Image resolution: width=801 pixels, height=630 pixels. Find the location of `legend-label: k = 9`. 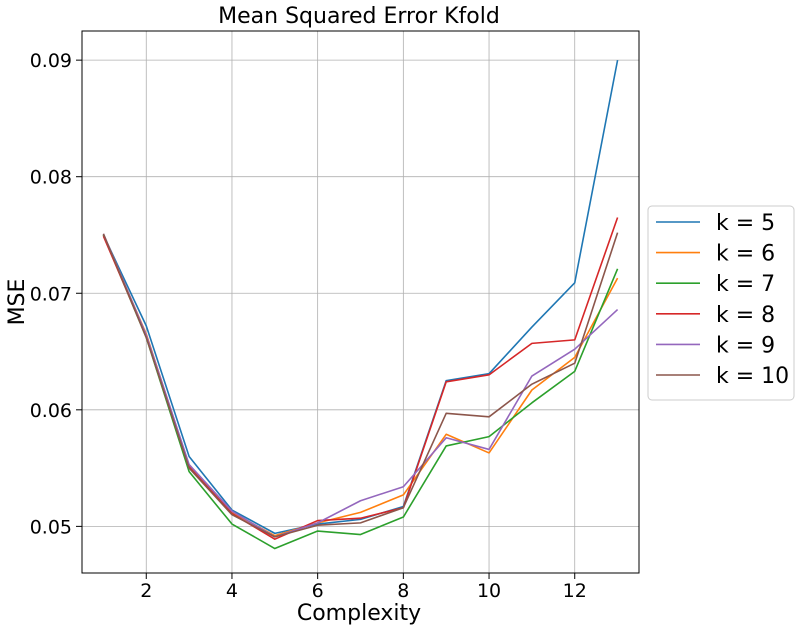

legend-label: k = 9 is located at coordinates (745, 345).